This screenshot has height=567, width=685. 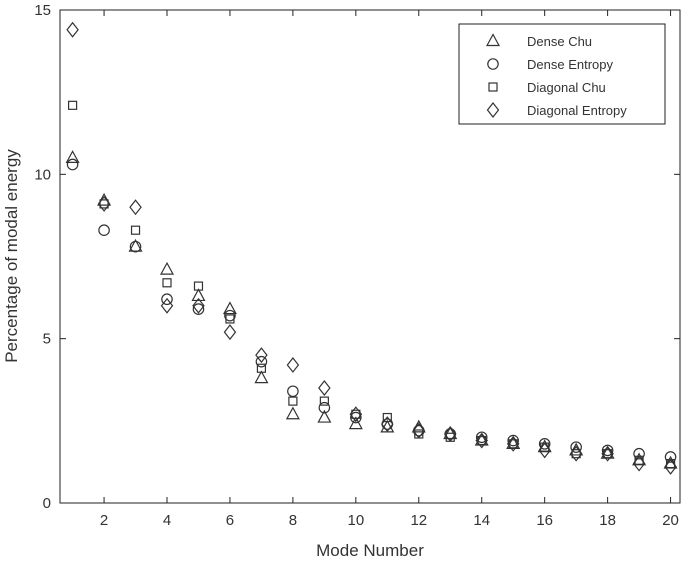 I want to click on legend-box, so click(x=562, y=74).